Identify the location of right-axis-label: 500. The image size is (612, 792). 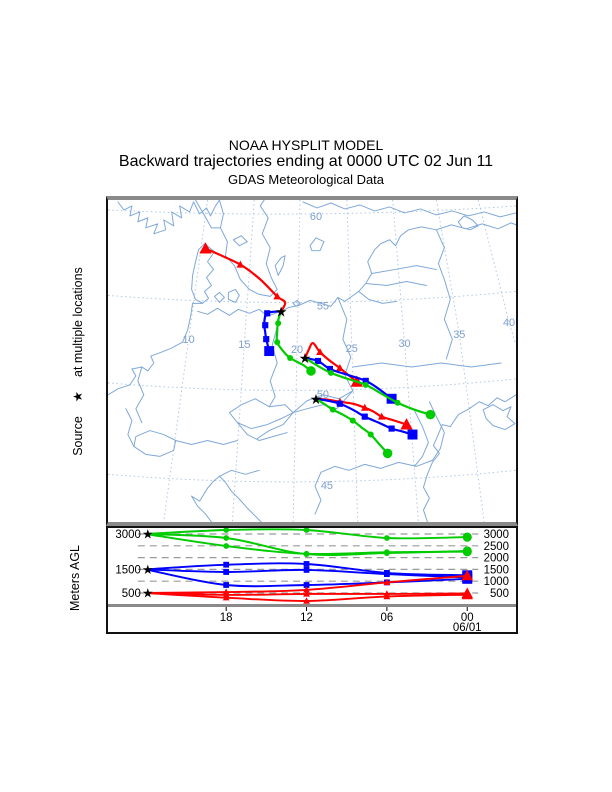
(499, 594).